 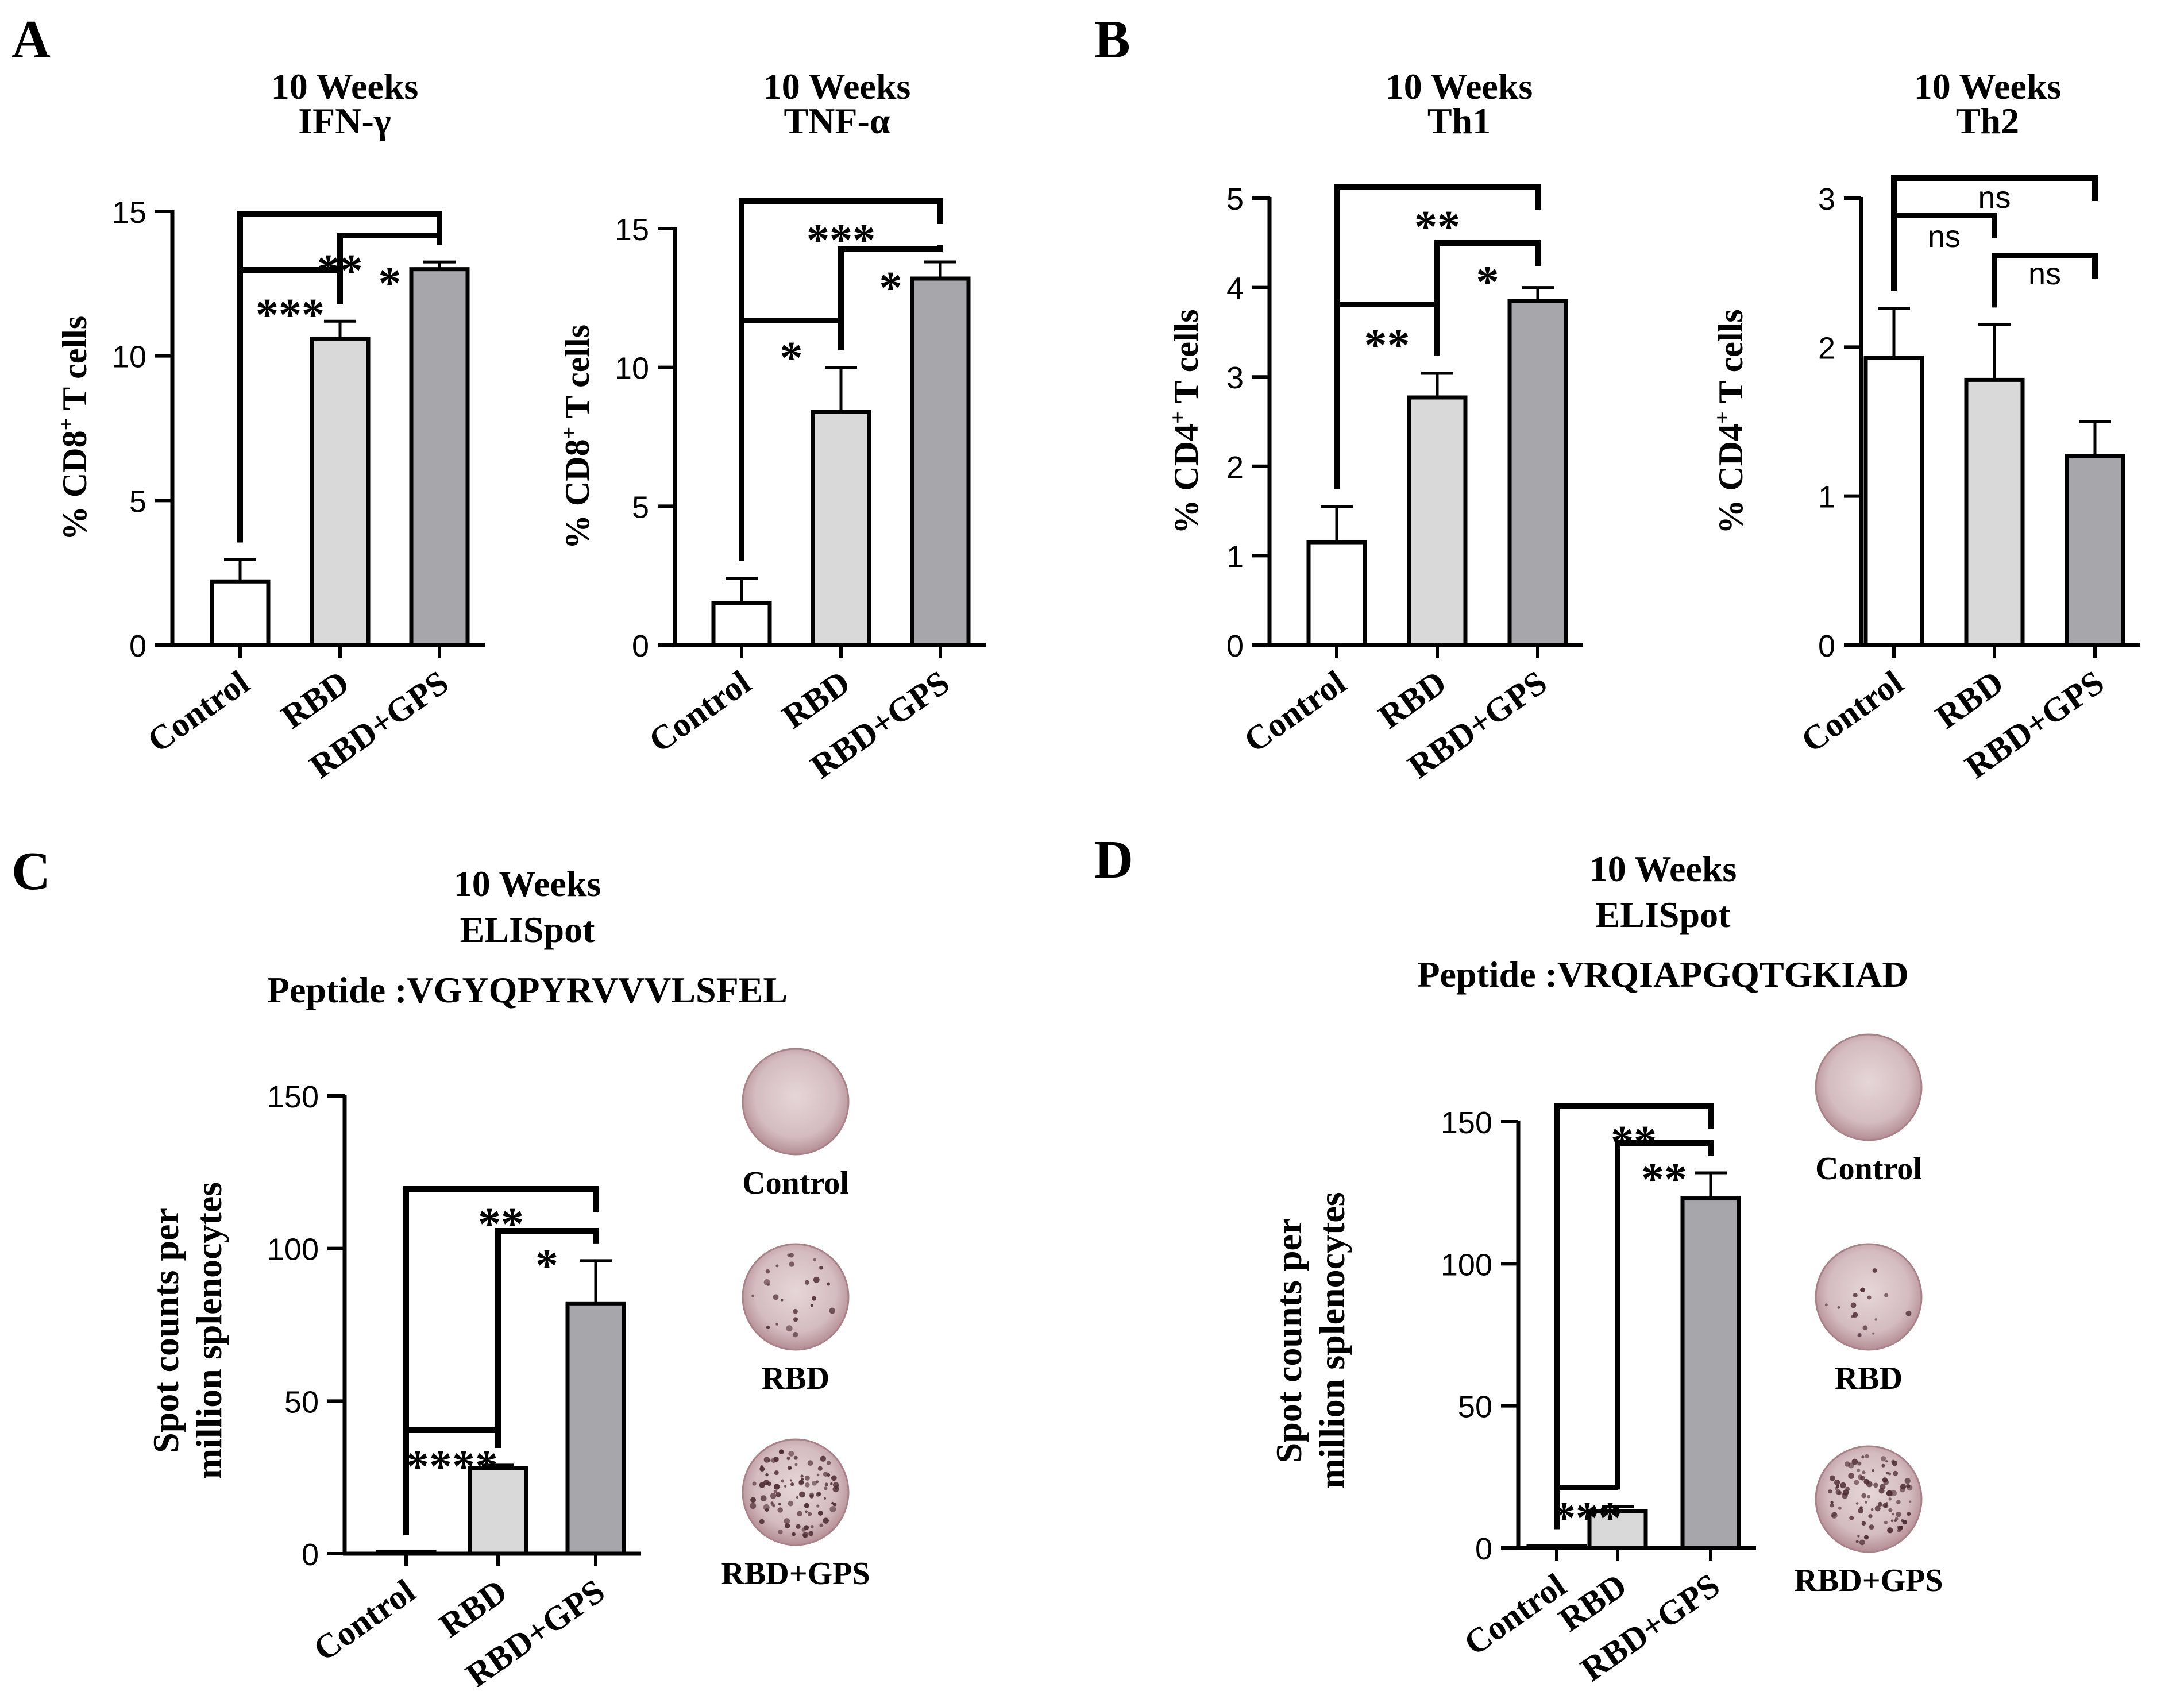 I want to click on chart-title-line-2: TNF-α, so click(x=837, y=121).